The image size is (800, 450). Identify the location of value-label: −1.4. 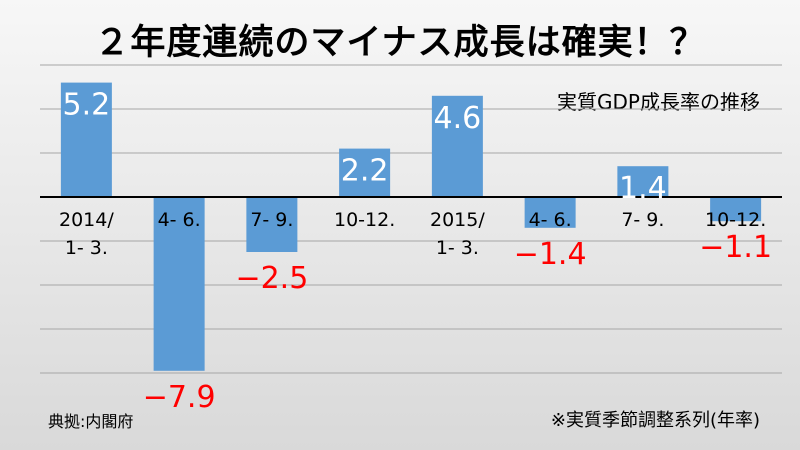
(550, 254).